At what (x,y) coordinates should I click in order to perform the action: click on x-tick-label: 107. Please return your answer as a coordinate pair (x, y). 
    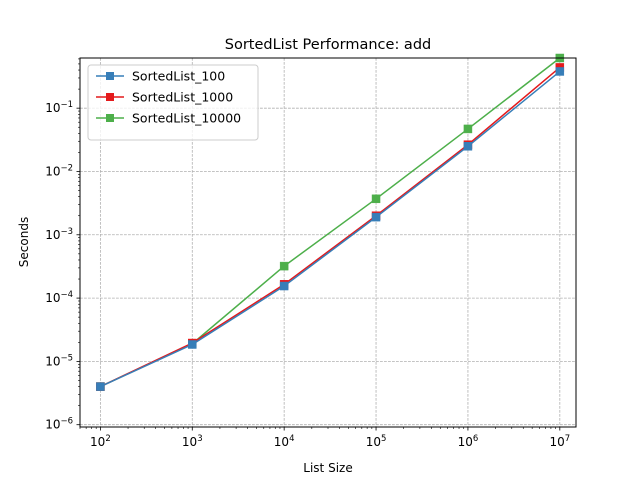
    Looking at the image, I should click on (559, 441).